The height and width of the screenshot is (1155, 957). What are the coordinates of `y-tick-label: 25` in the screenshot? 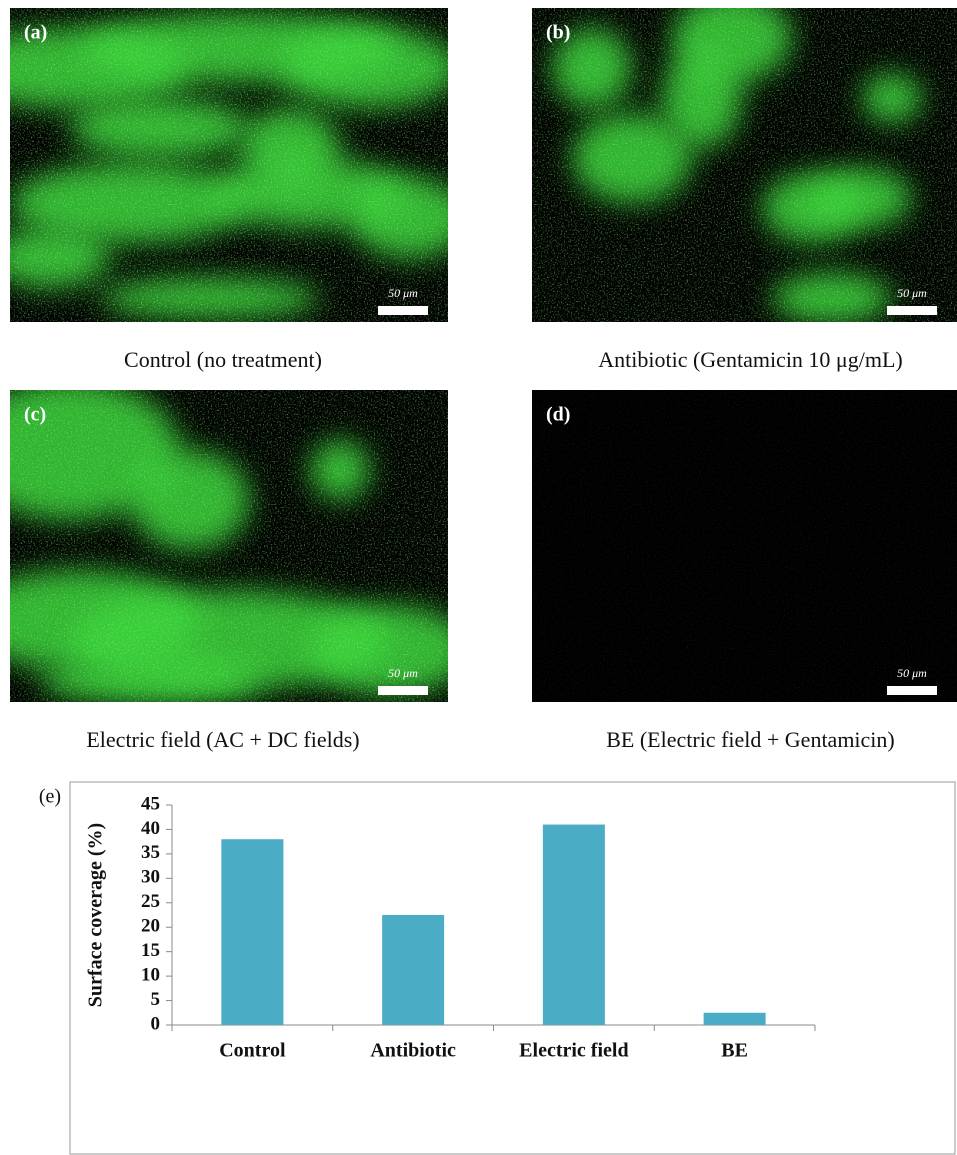 It's located at (150, 901).